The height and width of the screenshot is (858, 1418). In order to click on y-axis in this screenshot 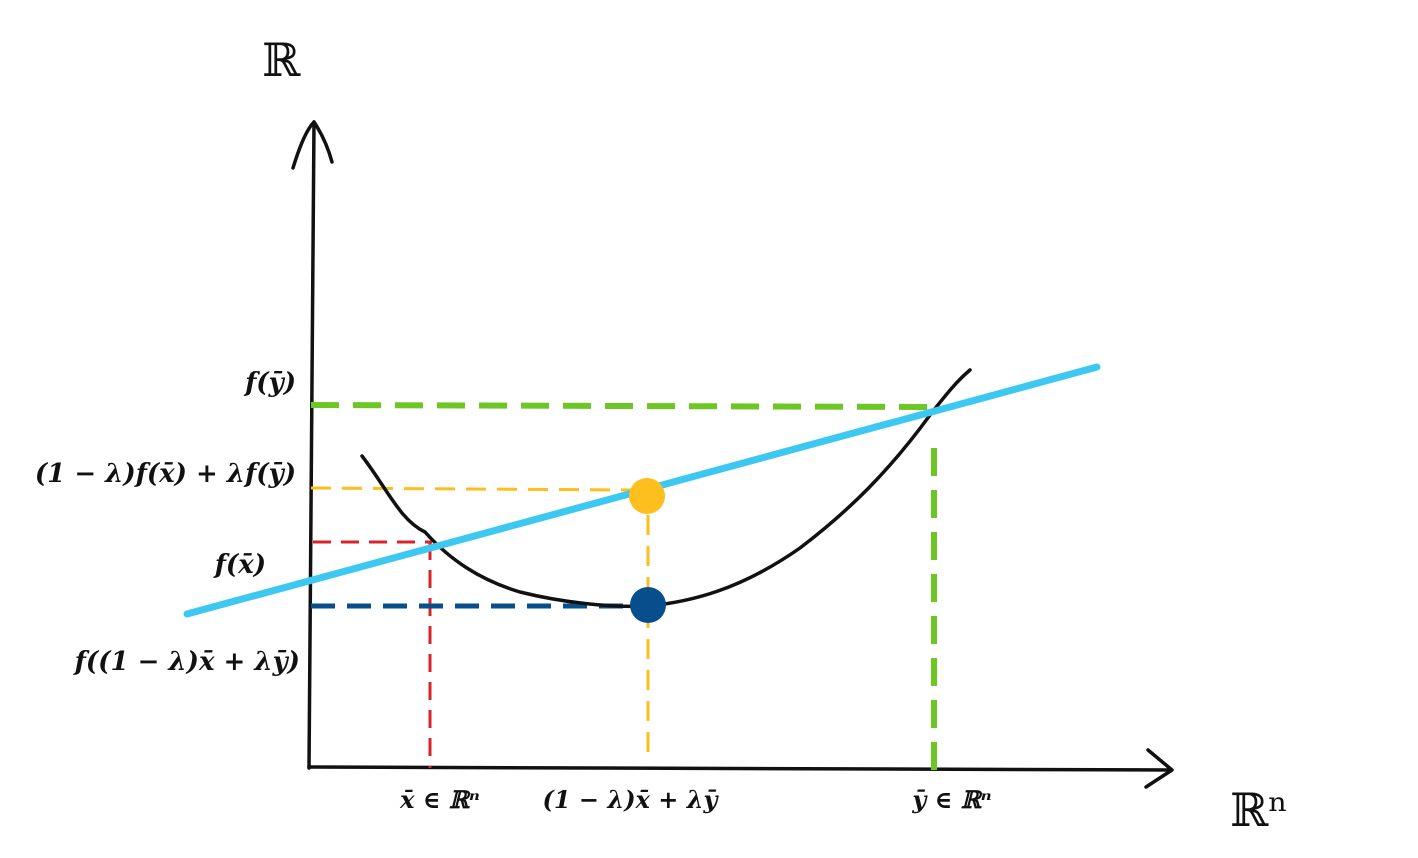, I will do `click(311, 445)`.